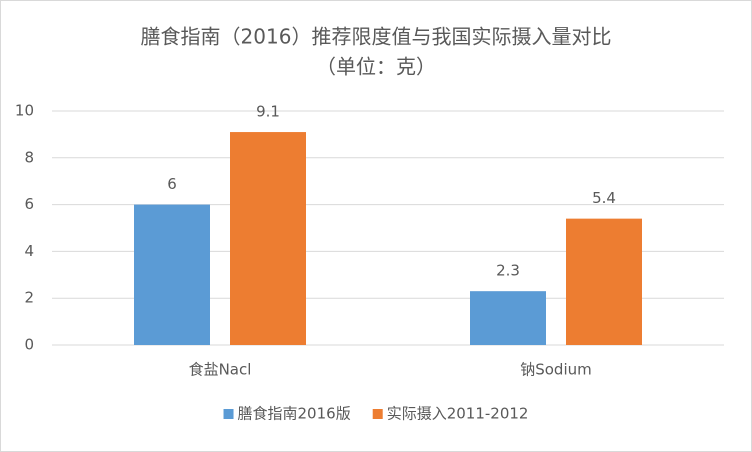  What do you see at coordinates (294, 414) in the screenshot?
I see `legend-label: 膳食指南2016版` at bounding box center [294, 414].